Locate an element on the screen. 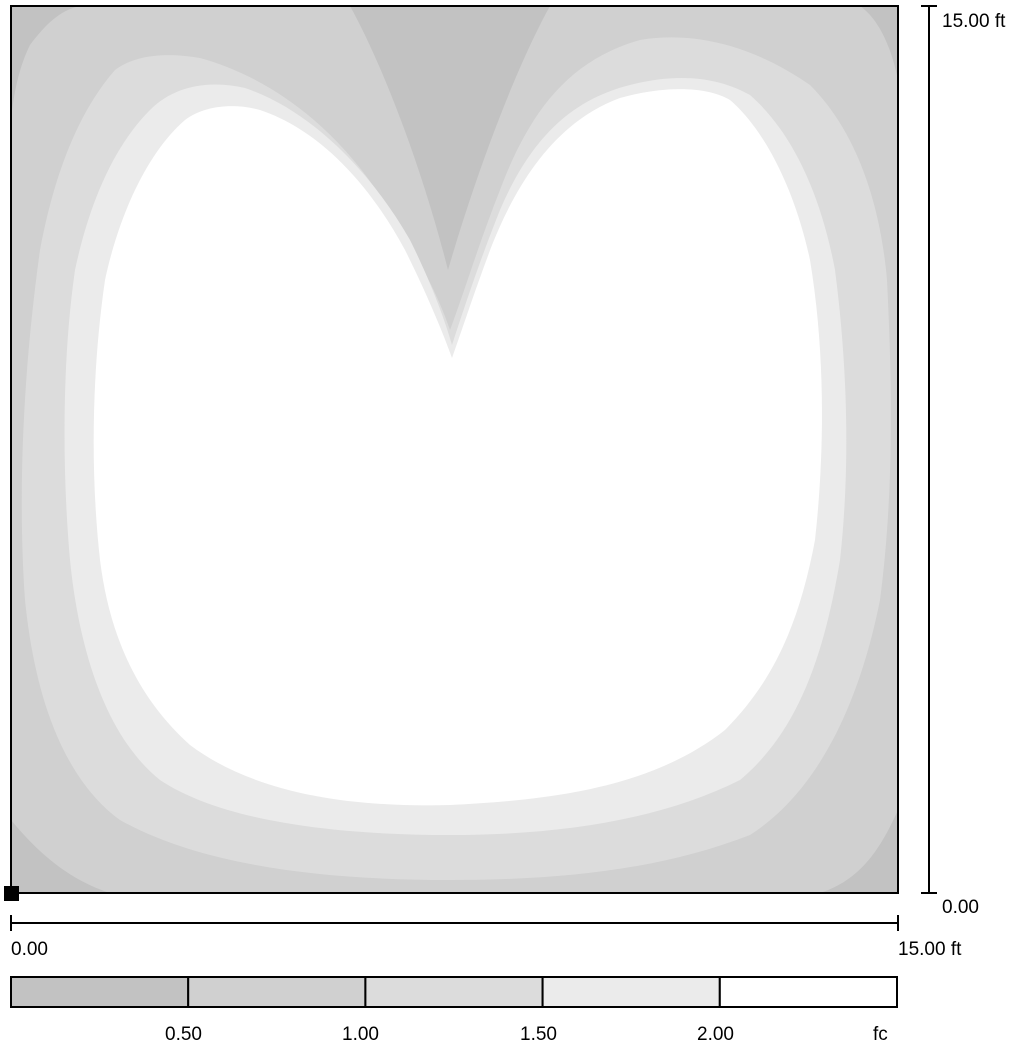  y-scale-max-label: 15.00 ft is located at coordinates (974, 21).